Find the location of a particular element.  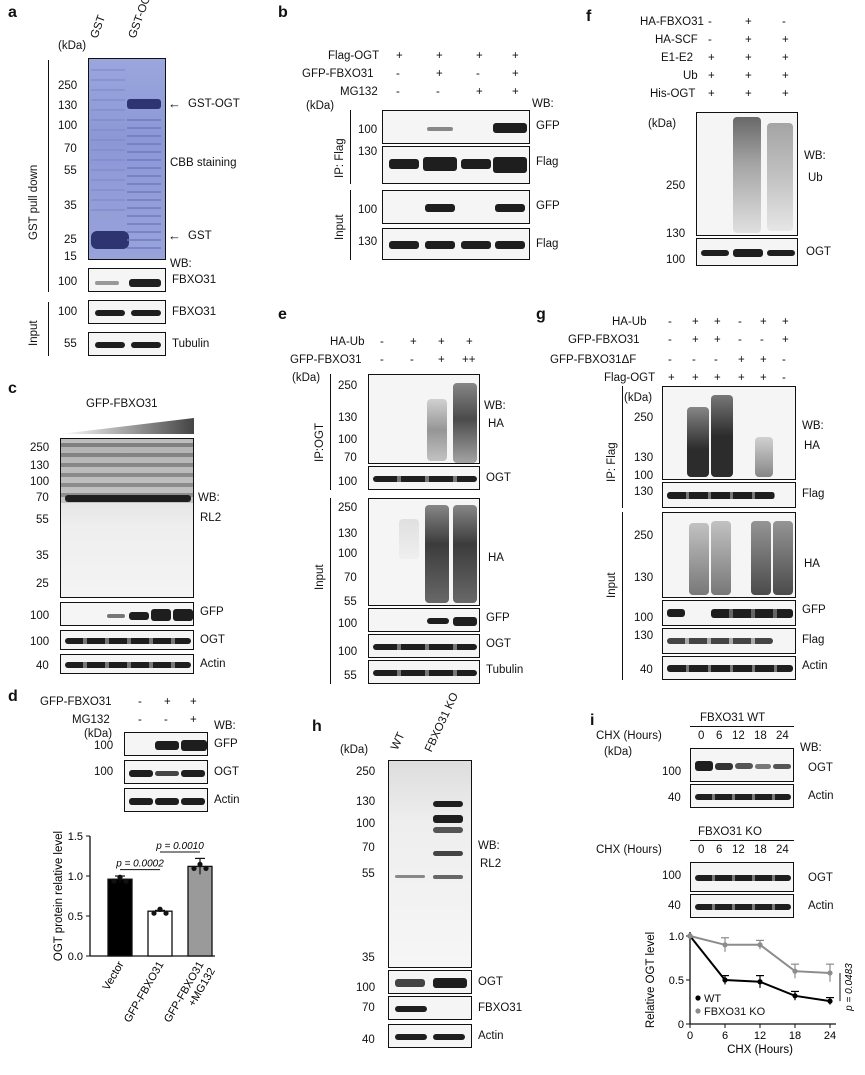

mw-label: 40 is located at coordinates (674, 798).